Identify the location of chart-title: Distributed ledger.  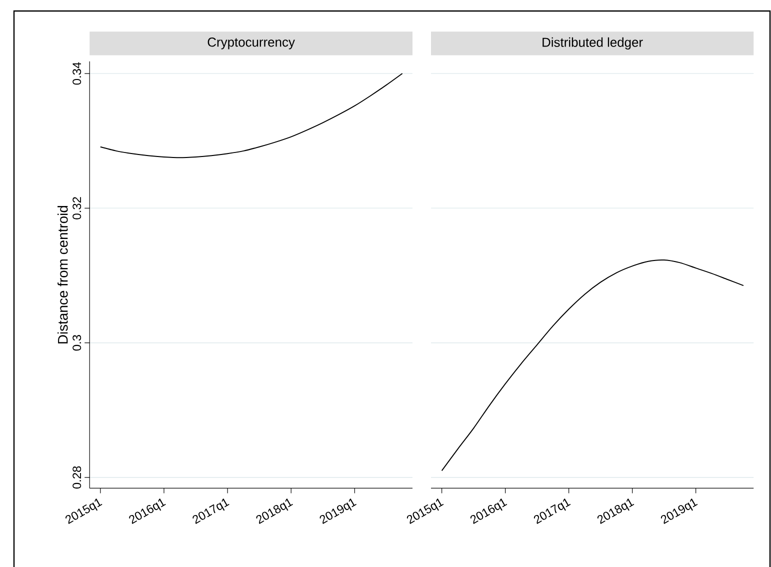
(592, 43).